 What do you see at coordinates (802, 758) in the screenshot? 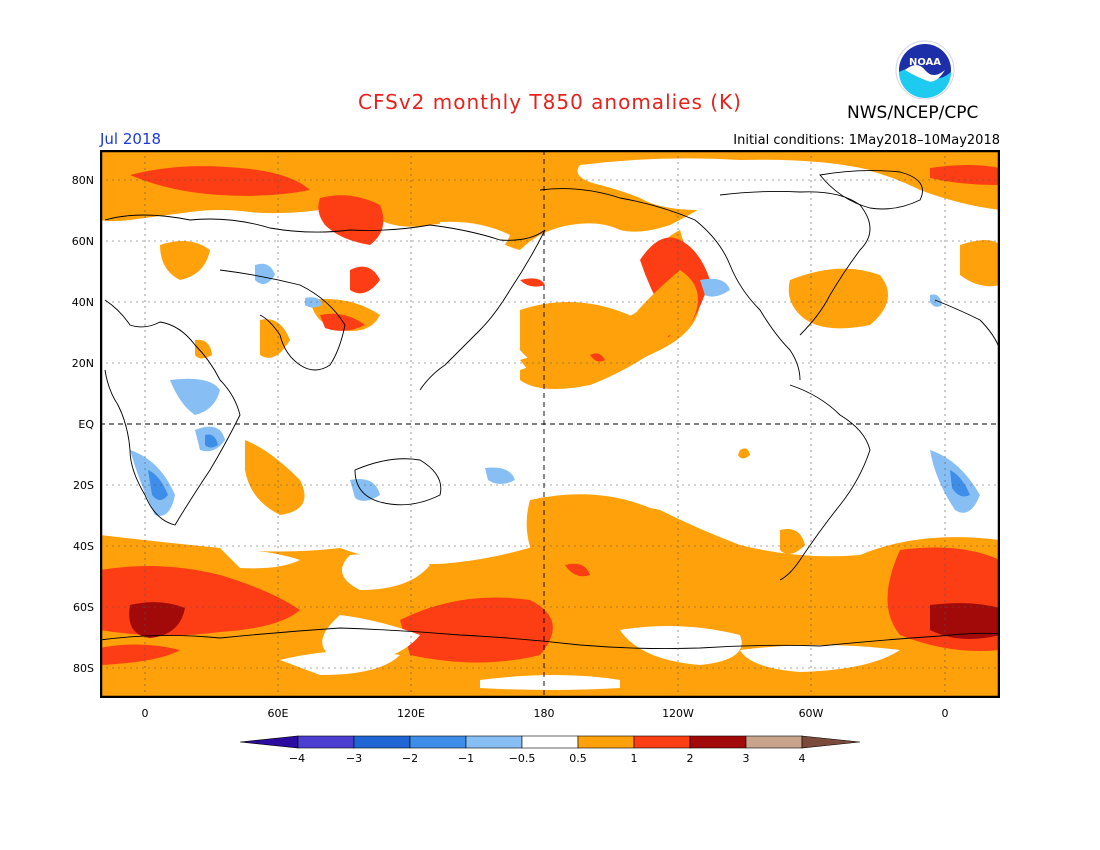
I see `colorbar-label: 4` at bounding box center [802, 758].